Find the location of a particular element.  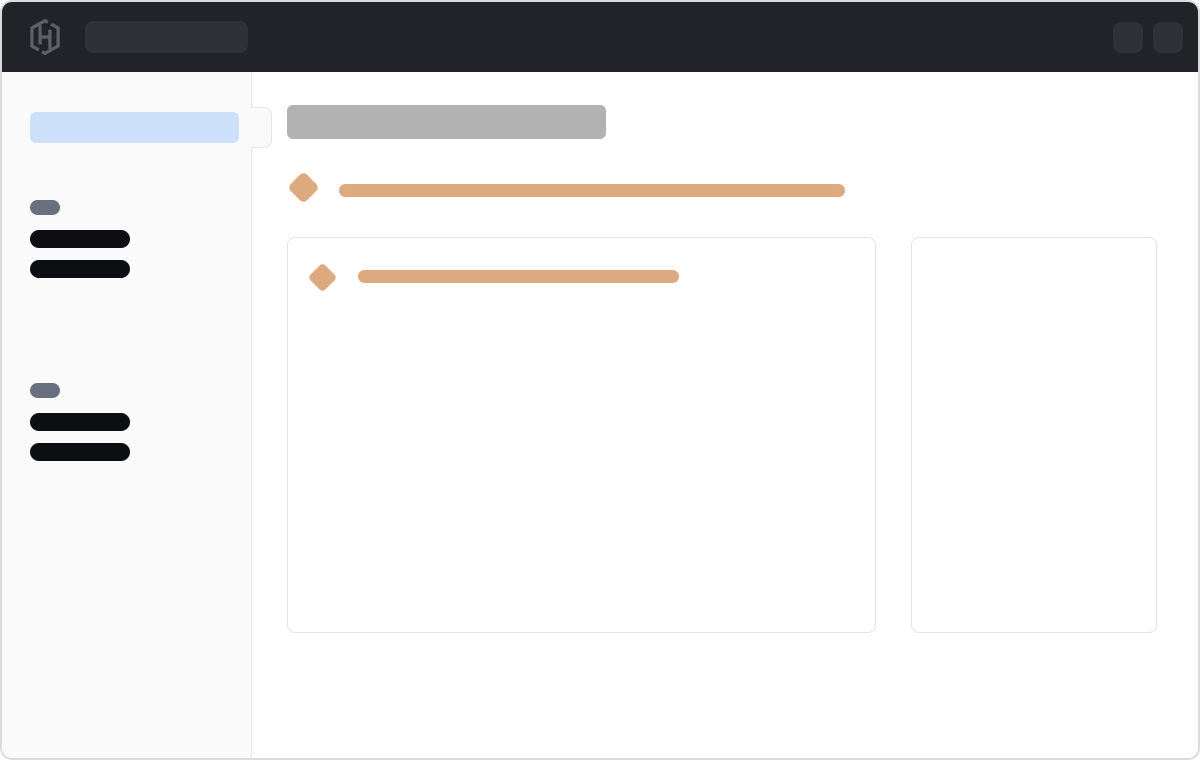

sidebar-active-item-skeleton is located at coordinates (134, 127).